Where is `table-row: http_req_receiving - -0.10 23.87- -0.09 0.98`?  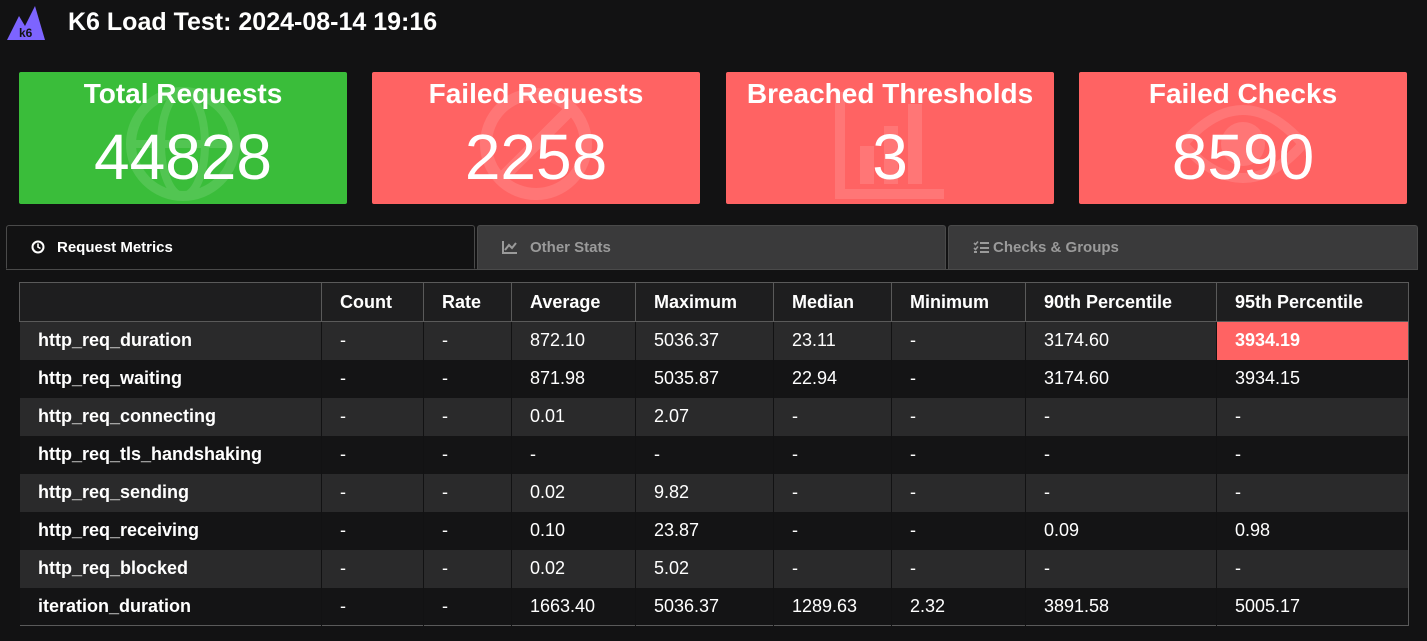 table-row: http_req_receiving - -0.10 23.87- -0.09 0.98 is located at coordinates (714, 530).